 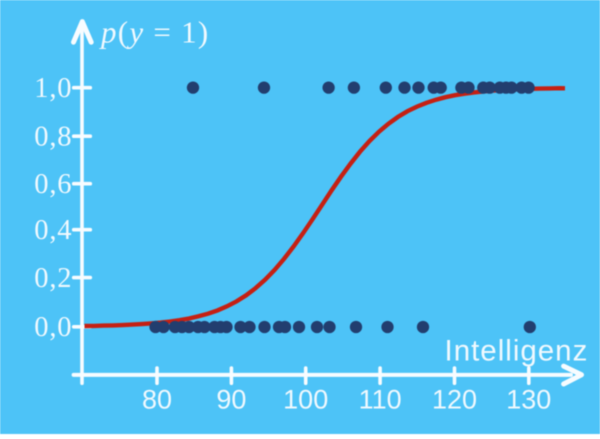 I want to click on svg-text: 0,2, so click(x=53, y=278).